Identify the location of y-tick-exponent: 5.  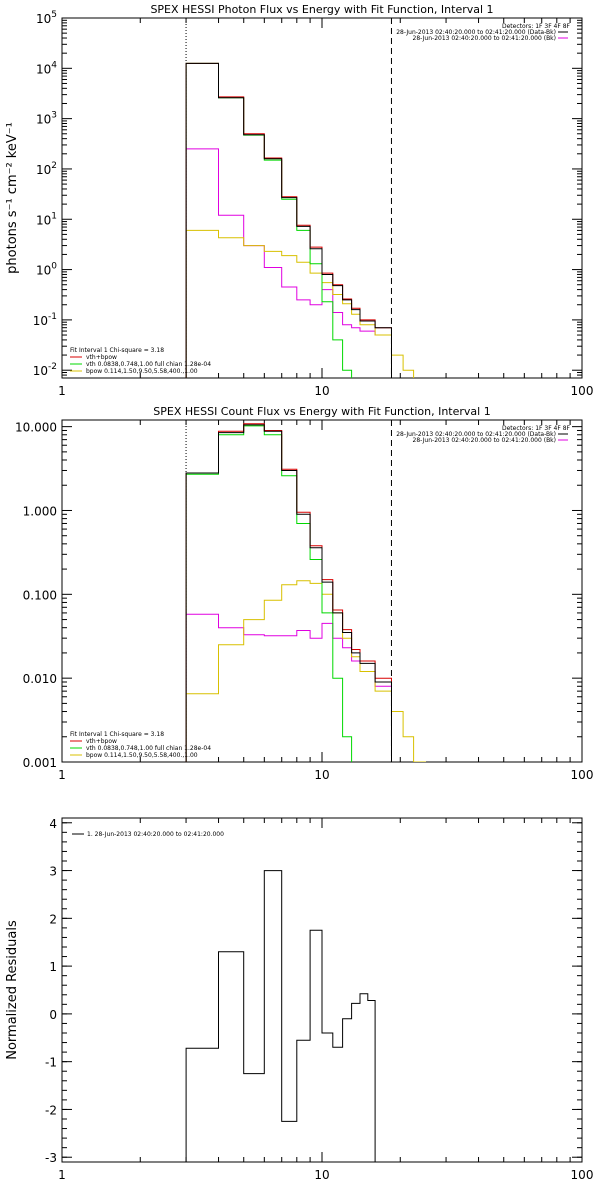
(54, 15).